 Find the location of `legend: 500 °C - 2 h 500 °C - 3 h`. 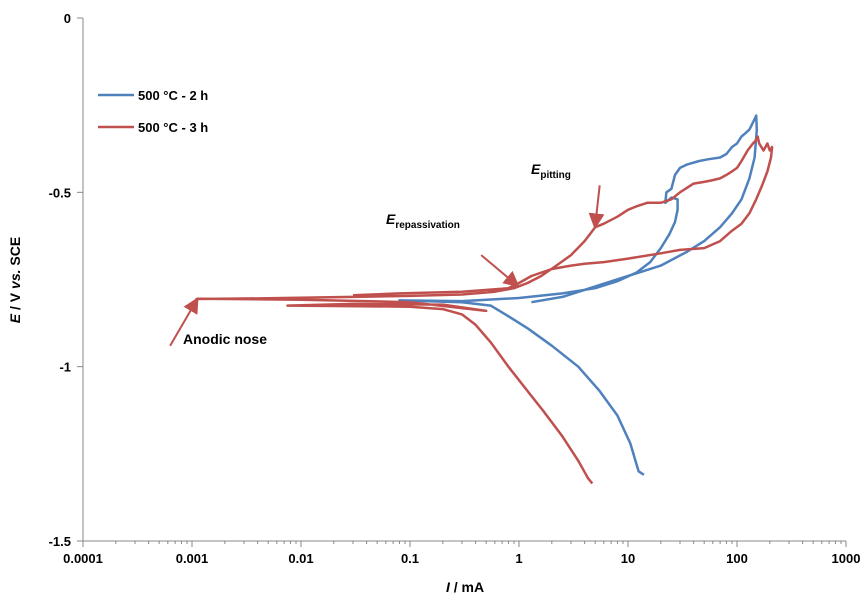

legend: 500 °C - 2 h 500 °C - 3 h is located at coordinates (153, 111).